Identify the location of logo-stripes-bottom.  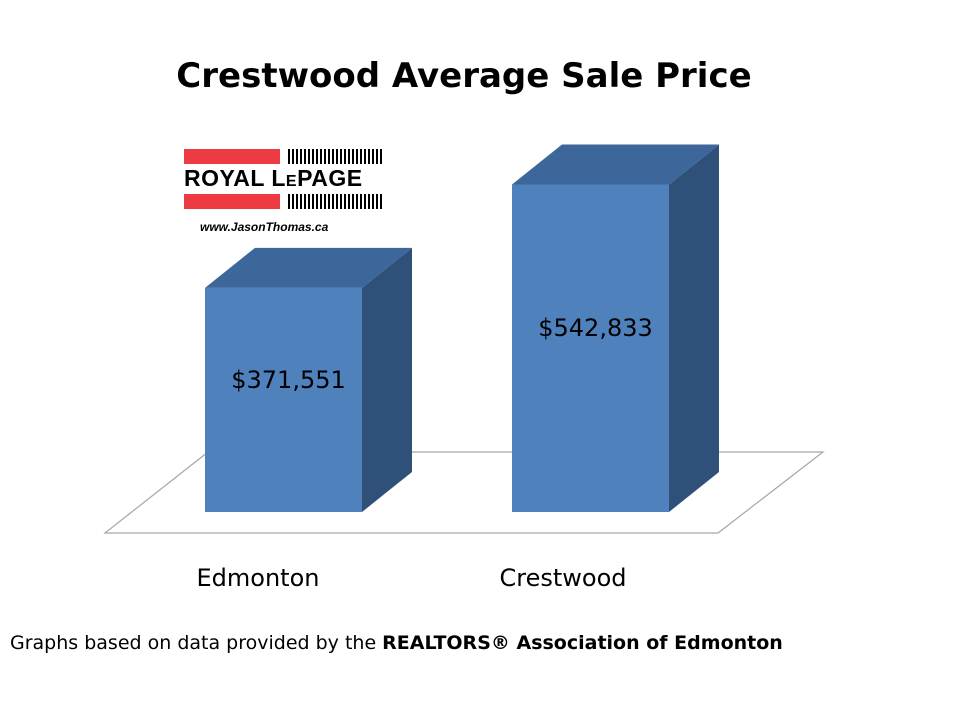
(336, 201).